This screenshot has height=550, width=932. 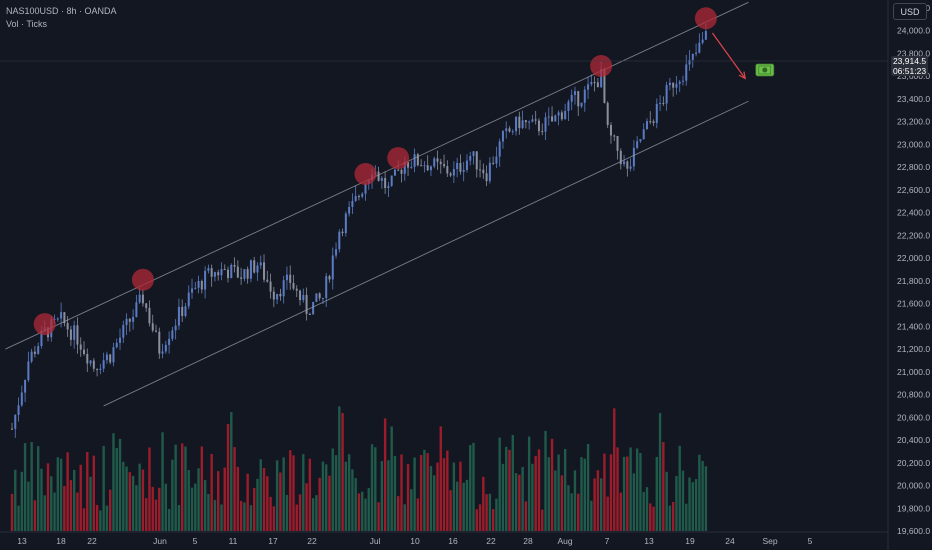 I want to click on price-tick-label: 20,800.0, so click(x=913, y=395).